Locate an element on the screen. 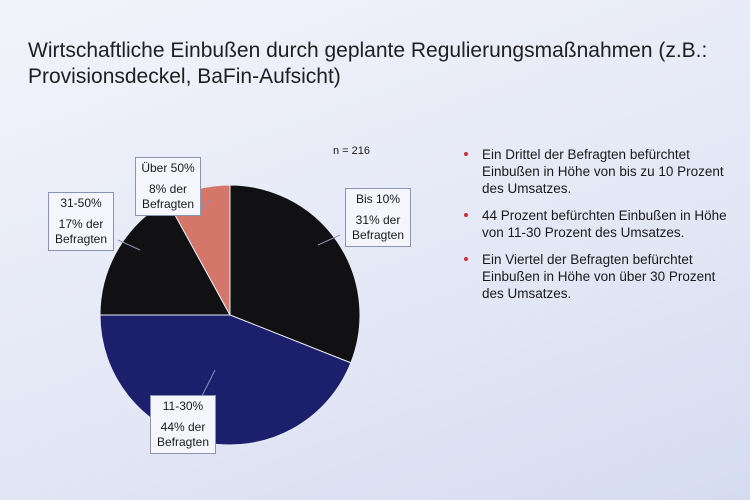  category-label: 31-50% is located at coordinates (81, 203).